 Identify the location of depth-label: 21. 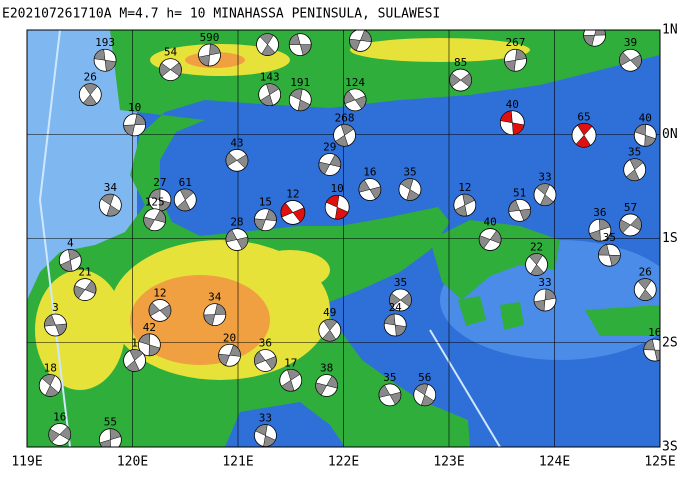
(84, 272).